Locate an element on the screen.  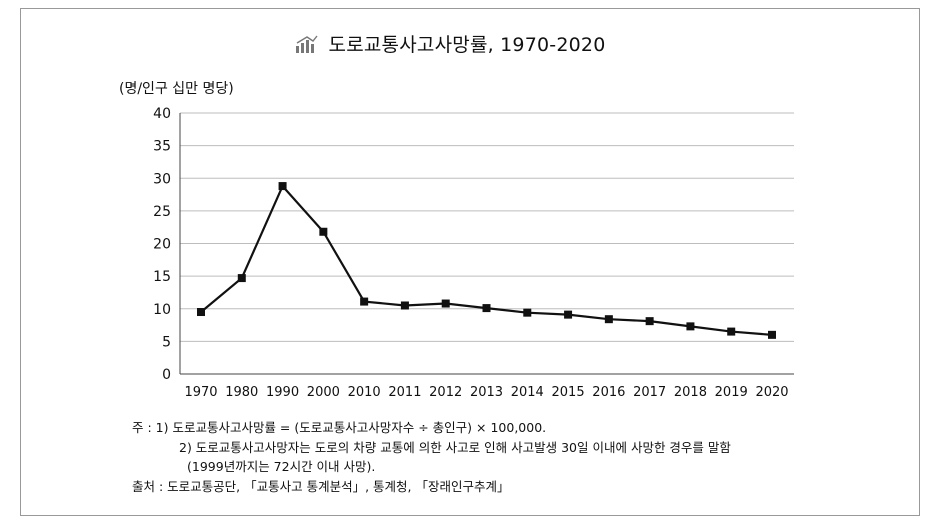
x-tick-label: 2013 is located at coordinates (486, 392).